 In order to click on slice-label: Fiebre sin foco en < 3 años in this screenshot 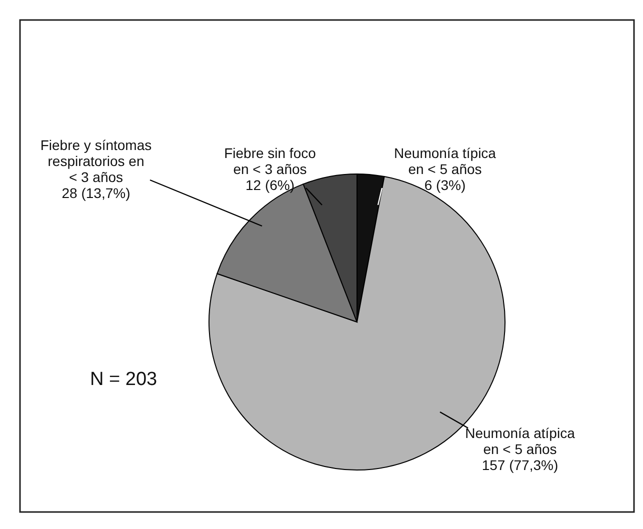, I will do `click(270, 161)`.